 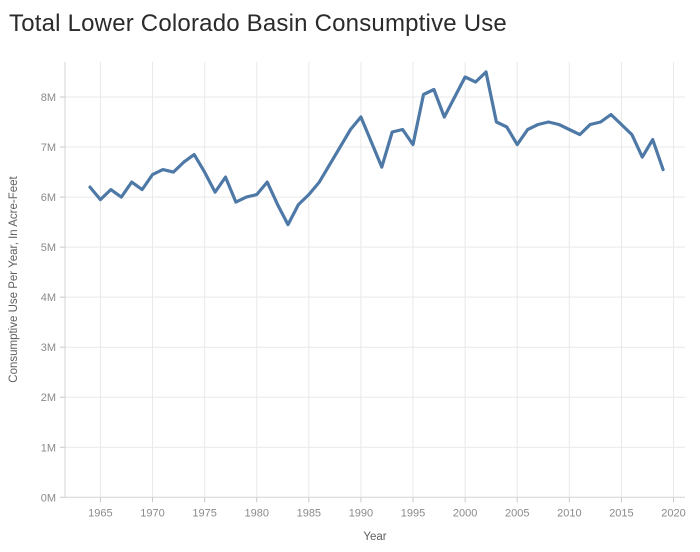 What do you see at coordinates (48, 398) in the screenshot?
I see `y-tick-label-2M: 2M` at bounding box center [48, 398].